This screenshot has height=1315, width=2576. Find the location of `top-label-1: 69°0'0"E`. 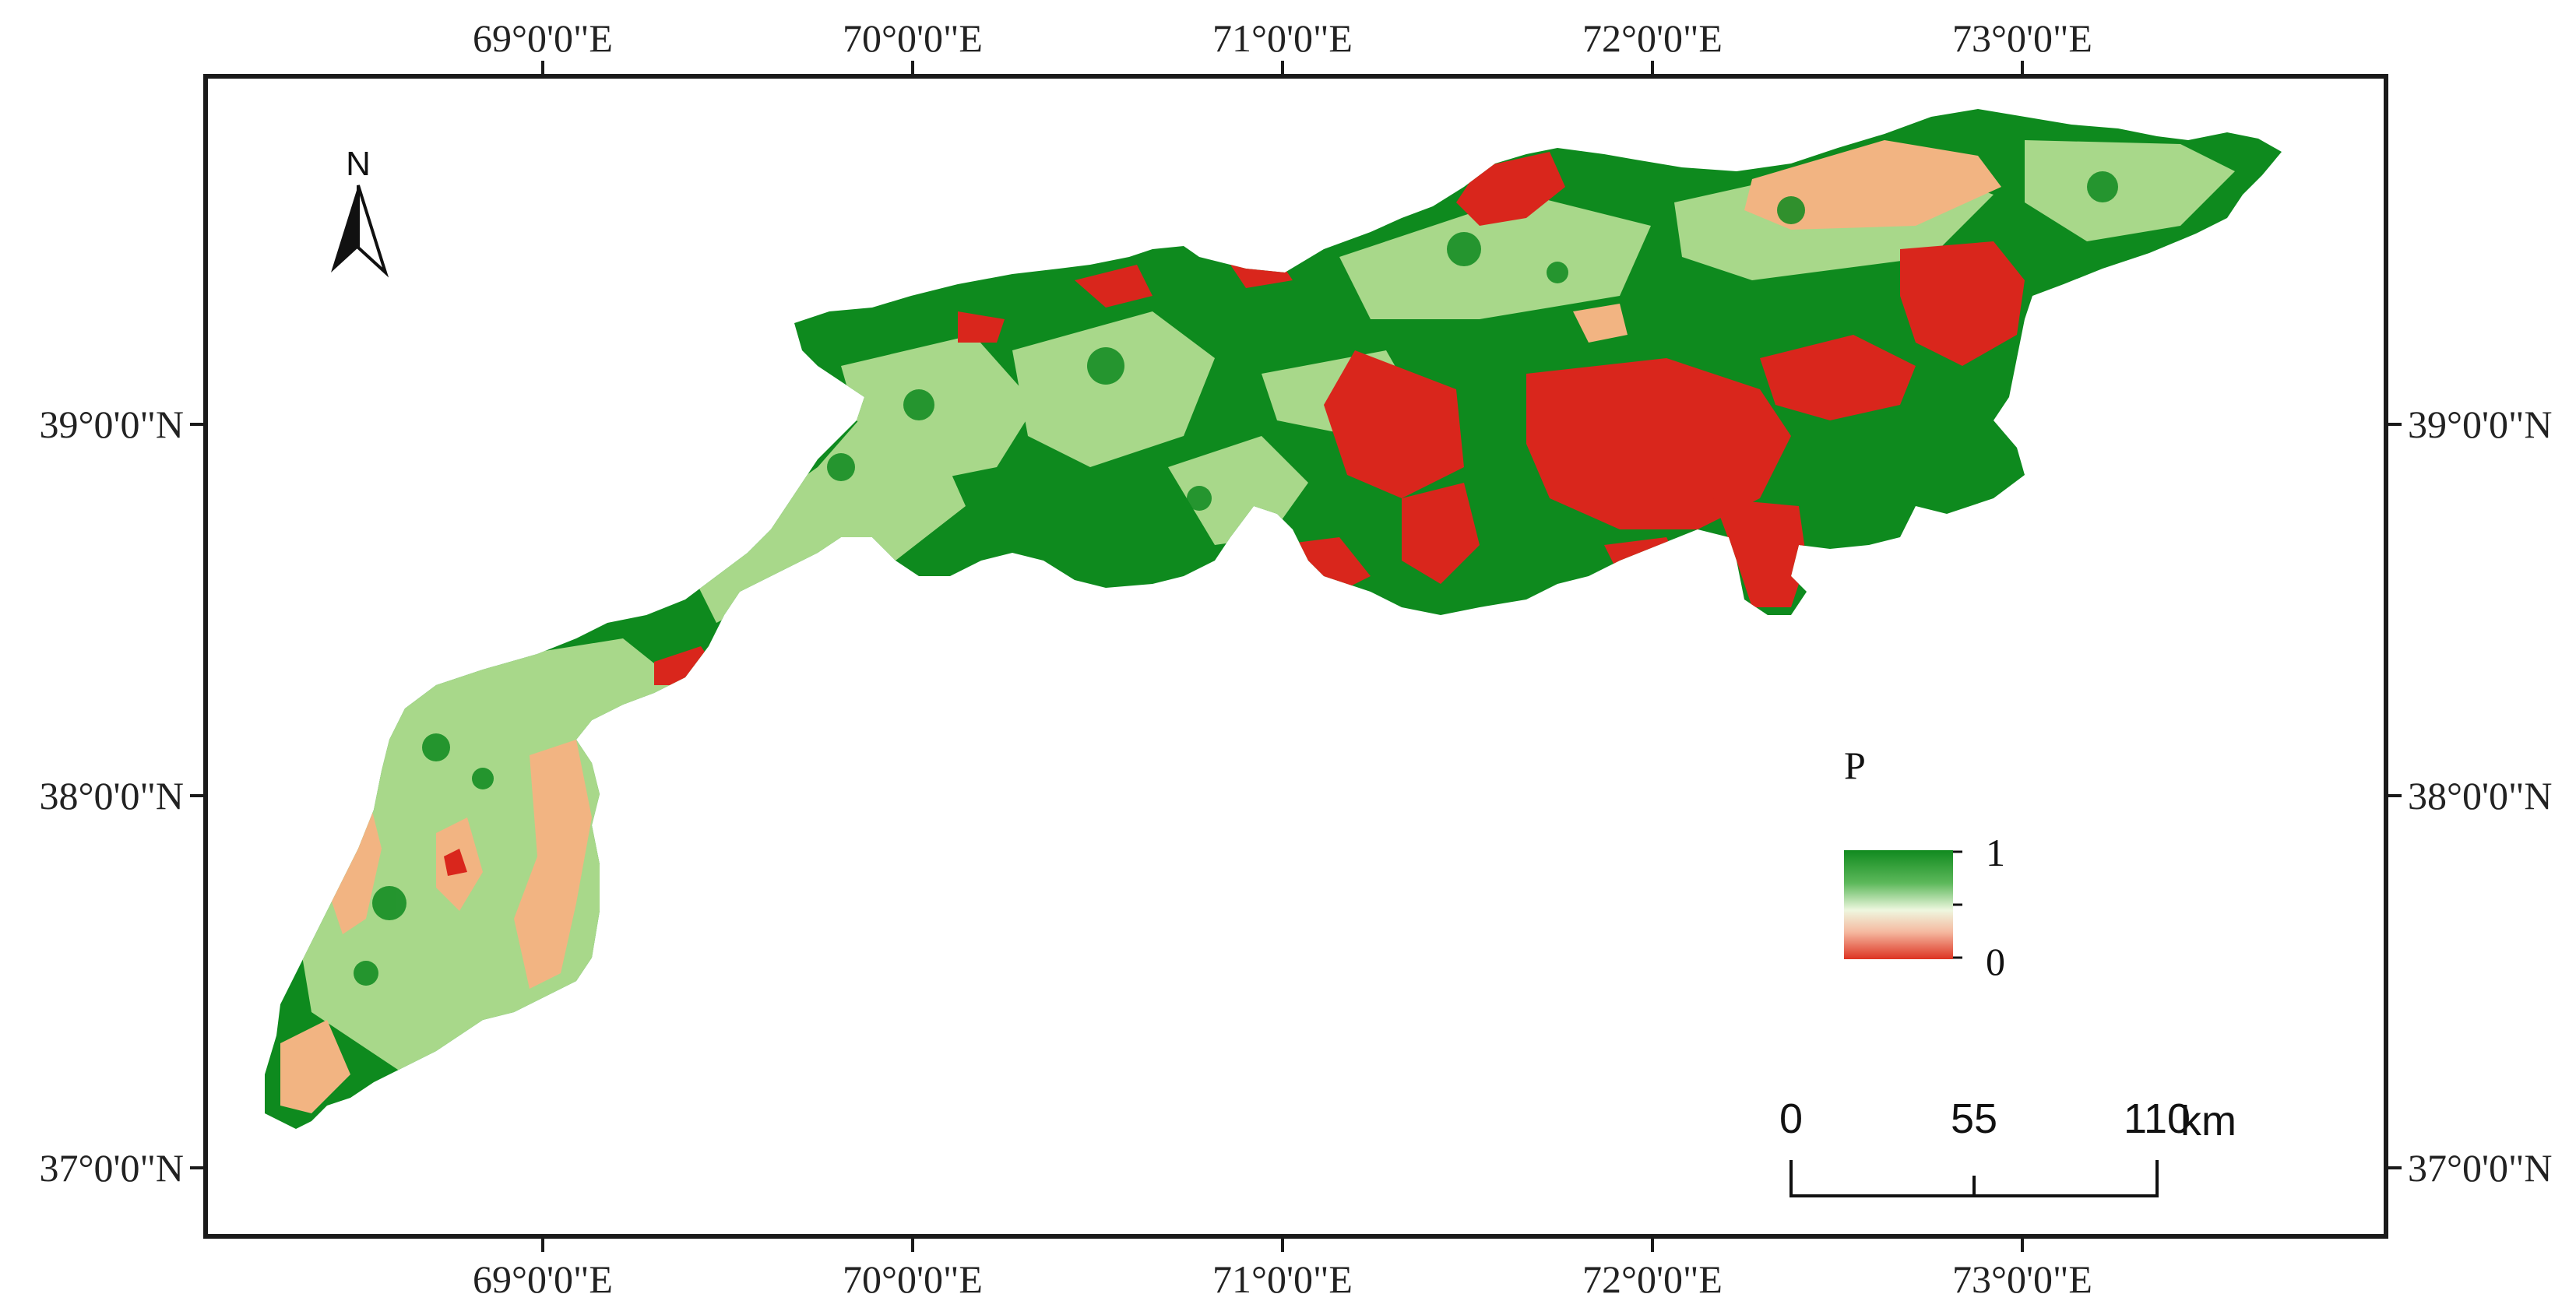

top-label-1: 69°0'0"E is located at coordinates (543, 38).